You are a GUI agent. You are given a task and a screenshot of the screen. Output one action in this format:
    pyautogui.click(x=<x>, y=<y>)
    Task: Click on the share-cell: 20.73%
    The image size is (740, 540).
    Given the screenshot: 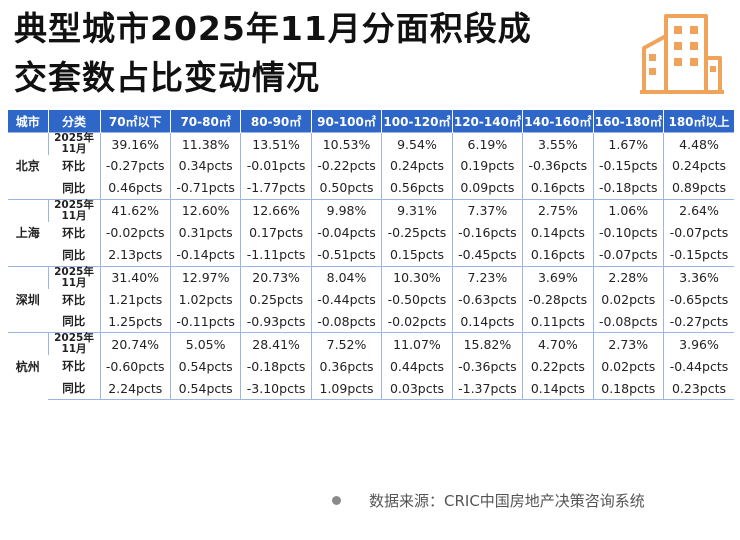 What is the action you would take?
    pyautogui.click(x=276, y=277)
    